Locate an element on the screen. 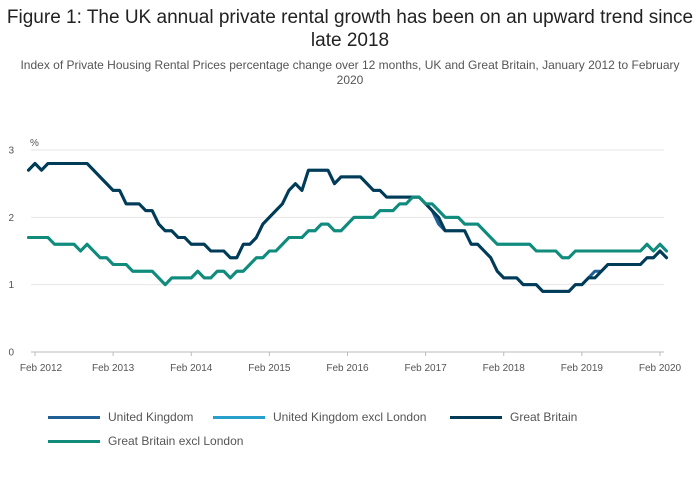 This screenshot has height=502, width=700. y-axis-label: % is located at coordinates (34, 143).